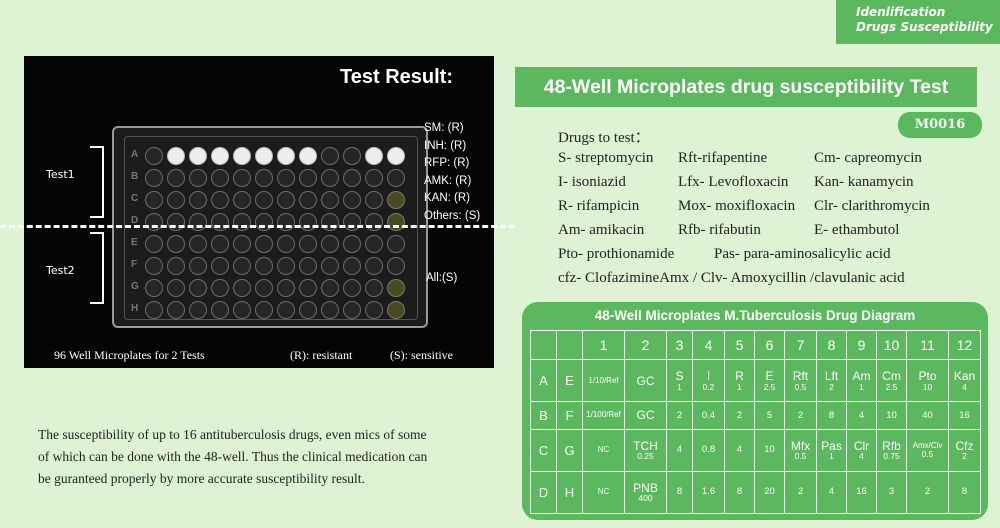 The height and width of the screenshot is (528, 1000). What do you see at coordinates (645, 445) in the screenshot?
I see `diagram-cell-drug: TCH` at bounding box center [645, 445].